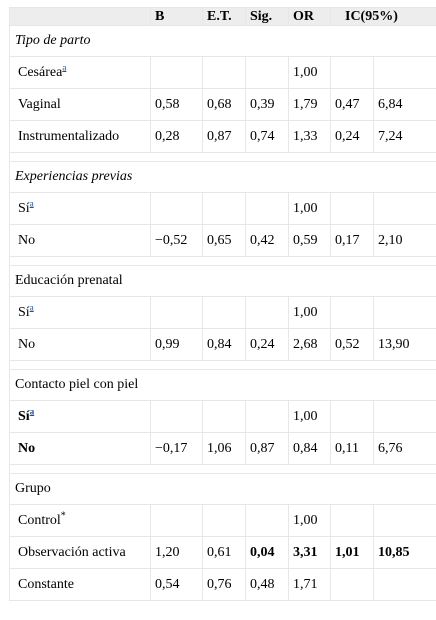 Image resolution: width=436 pixels, height=620 pixels. I want to click on value-cell: 6,76, so click(405, 449).